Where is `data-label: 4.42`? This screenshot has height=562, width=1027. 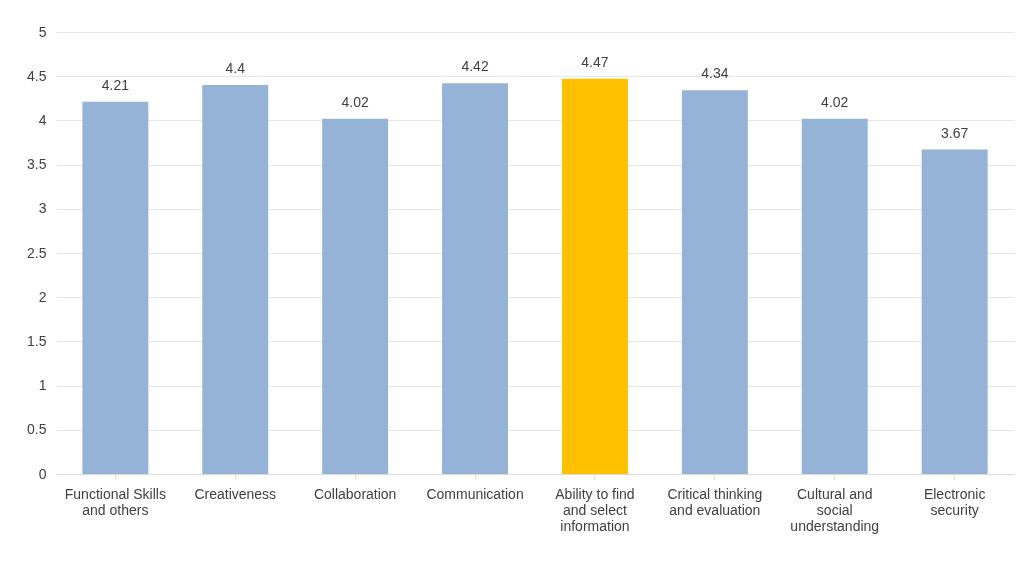
data-label: 4.42 is located at coordinates (475, 66).